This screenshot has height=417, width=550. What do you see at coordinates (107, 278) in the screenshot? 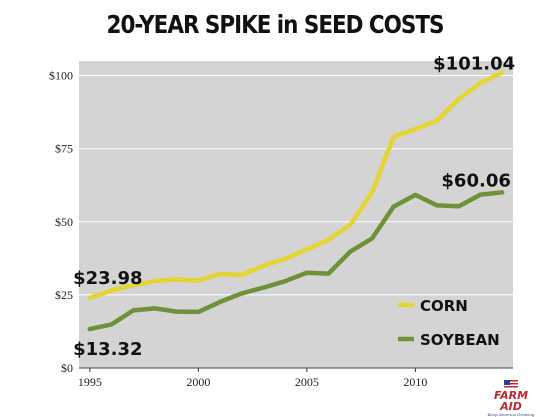
I see `value-annotation: $23.98` at bounding box center [107, 278].